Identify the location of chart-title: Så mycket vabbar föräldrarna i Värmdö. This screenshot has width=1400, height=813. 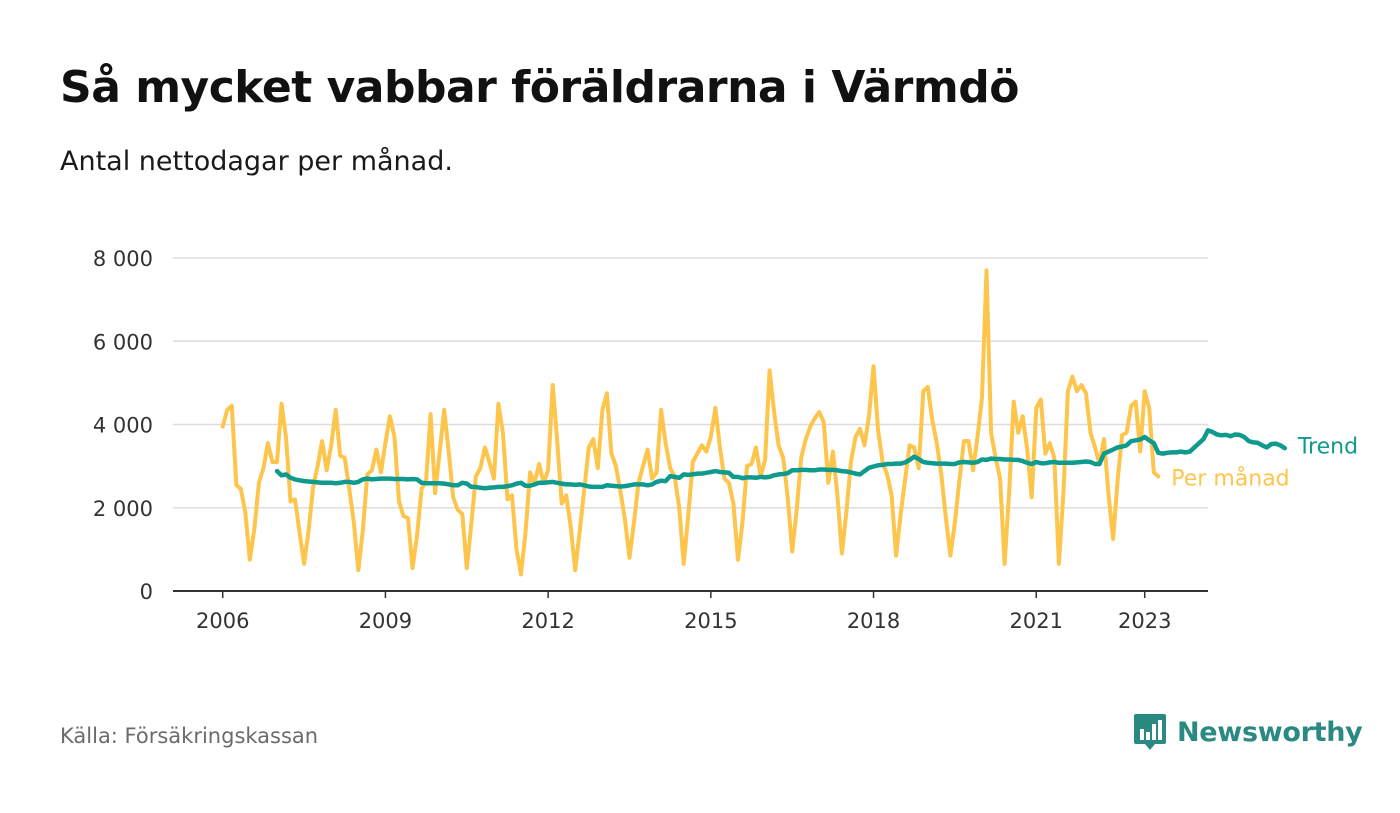
(539, 87).